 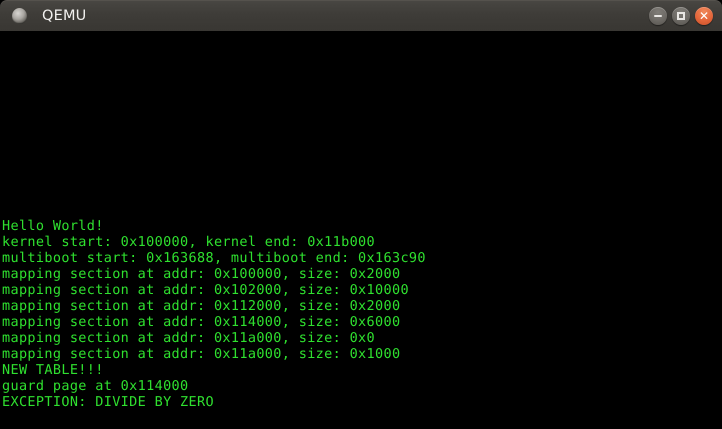 I want to click on window-controls: ✕, so click(x=685, y=16).